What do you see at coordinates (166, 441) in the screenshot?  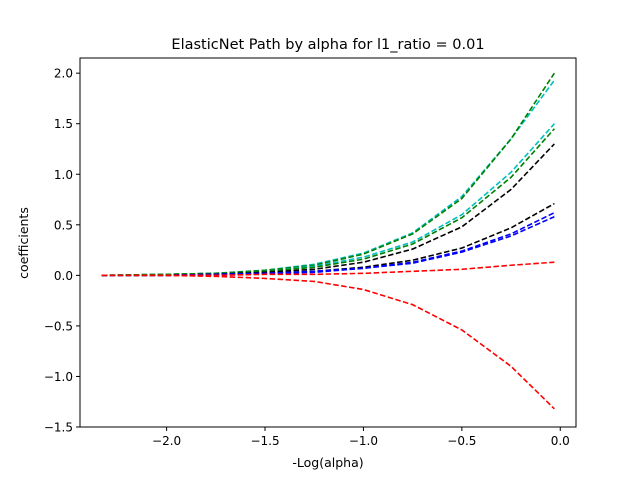 I see `x-tick-label: −2.0` at bounding box center [166, 441].